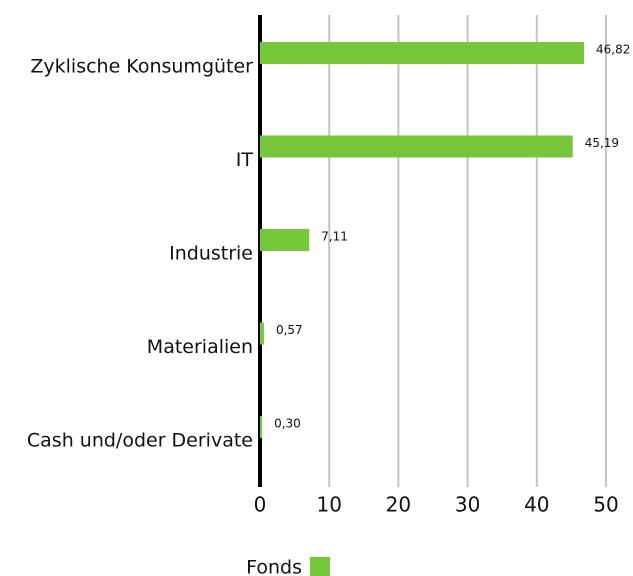 The height and width of the screenshot is (576, 633). What do you see at coordinates (334, 237) in the screenshot?
I see `value-label: 7,11` at bounding box center [334, 237].